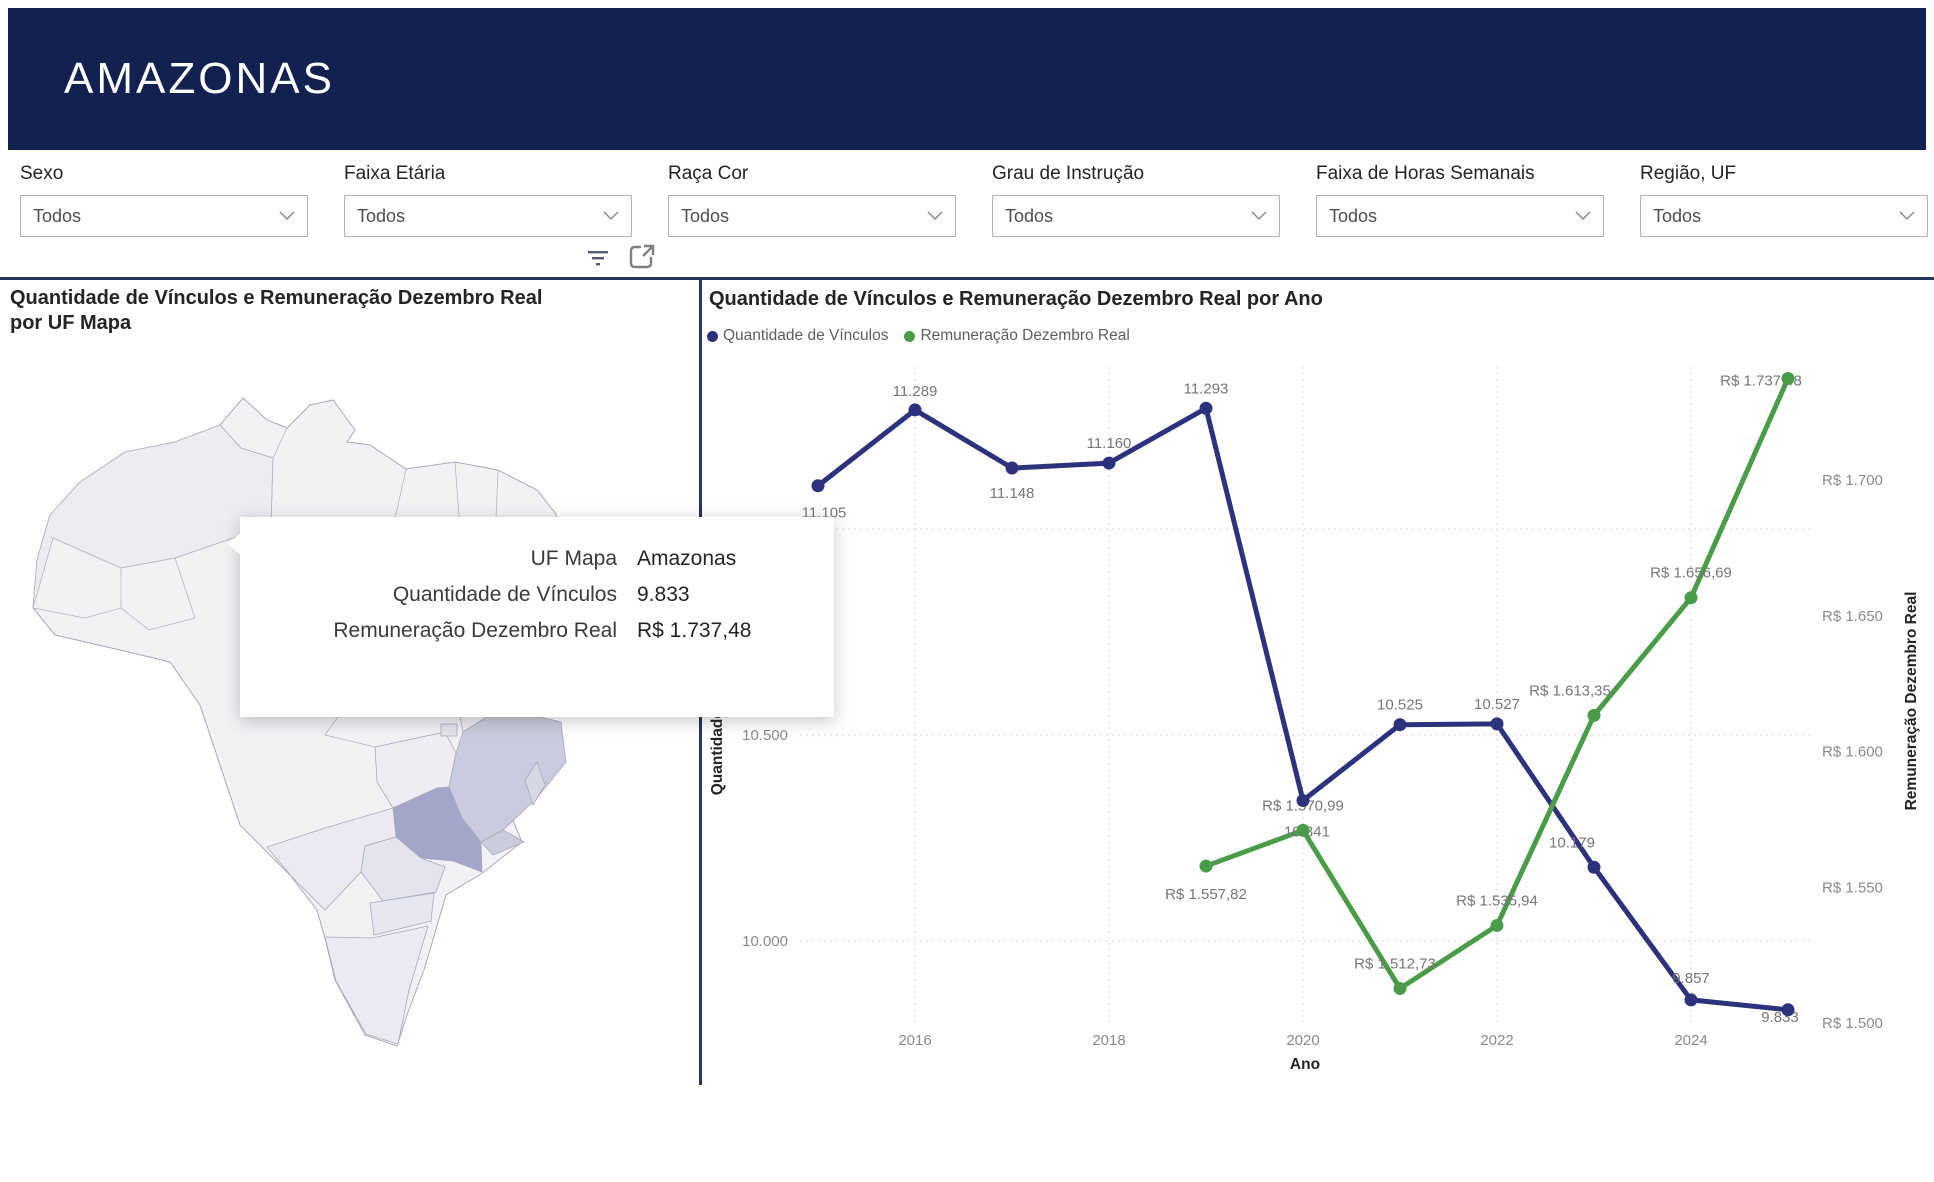  Describe the element at coordinates (621, 257) in the screenshot. I see `visual-toolbar` at that location.